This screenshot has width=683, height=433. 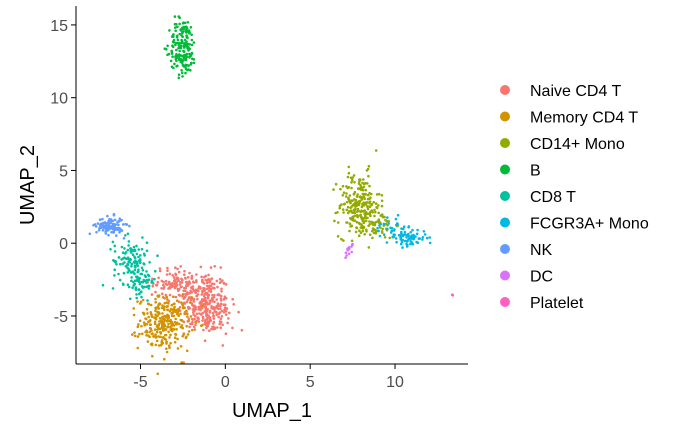 I want to click on series-cd8-t, so click(x=130, y=267).